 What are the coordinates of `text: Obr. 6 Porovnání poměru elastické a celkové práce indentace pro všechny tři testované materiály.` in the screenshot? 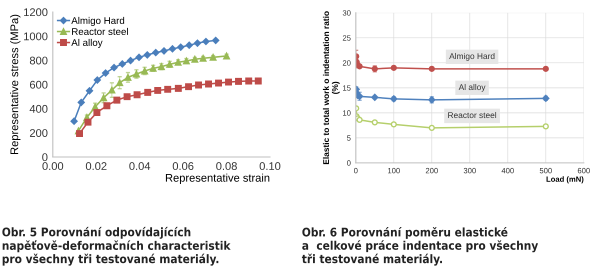 It's located at (420, 246).